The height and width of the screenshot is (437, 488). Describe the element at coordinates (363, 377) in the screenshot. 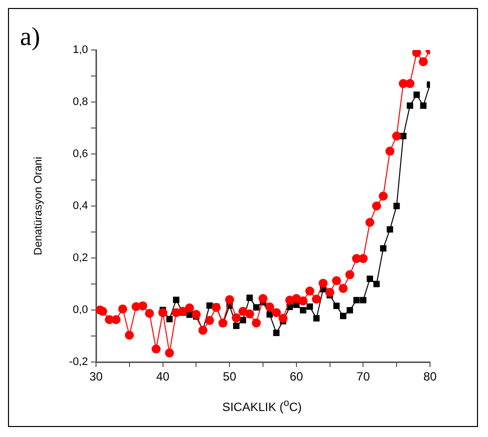

I see `x-tick-label: 70` at that location.